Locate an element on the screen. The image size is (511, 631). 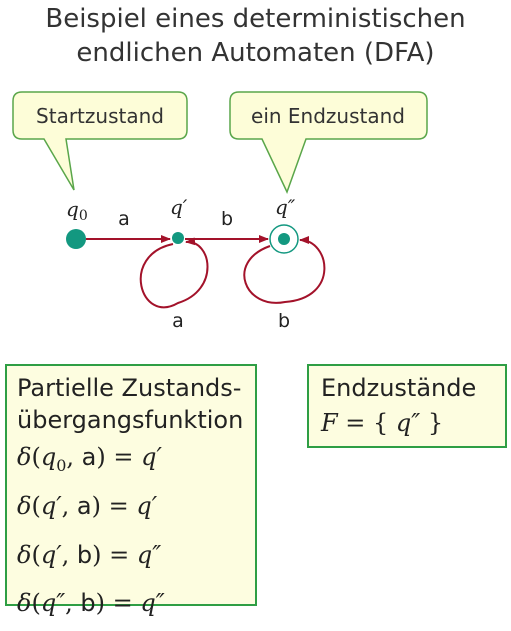
state-label-q0: q0 is located at coordinates (77, 210).